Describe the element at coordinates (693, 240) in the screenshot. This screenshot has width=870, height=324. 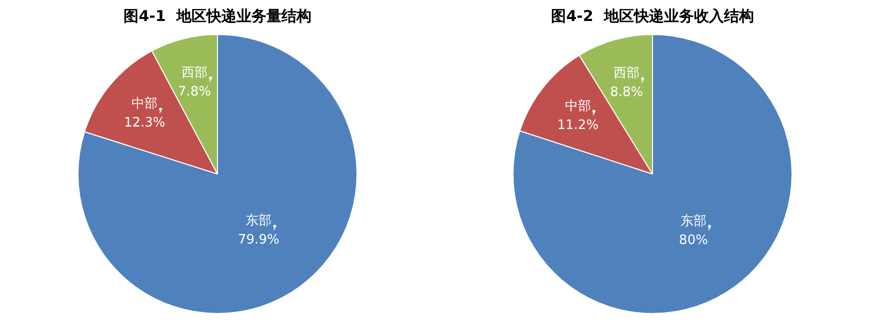
I see `data-label: 80%` at that location.